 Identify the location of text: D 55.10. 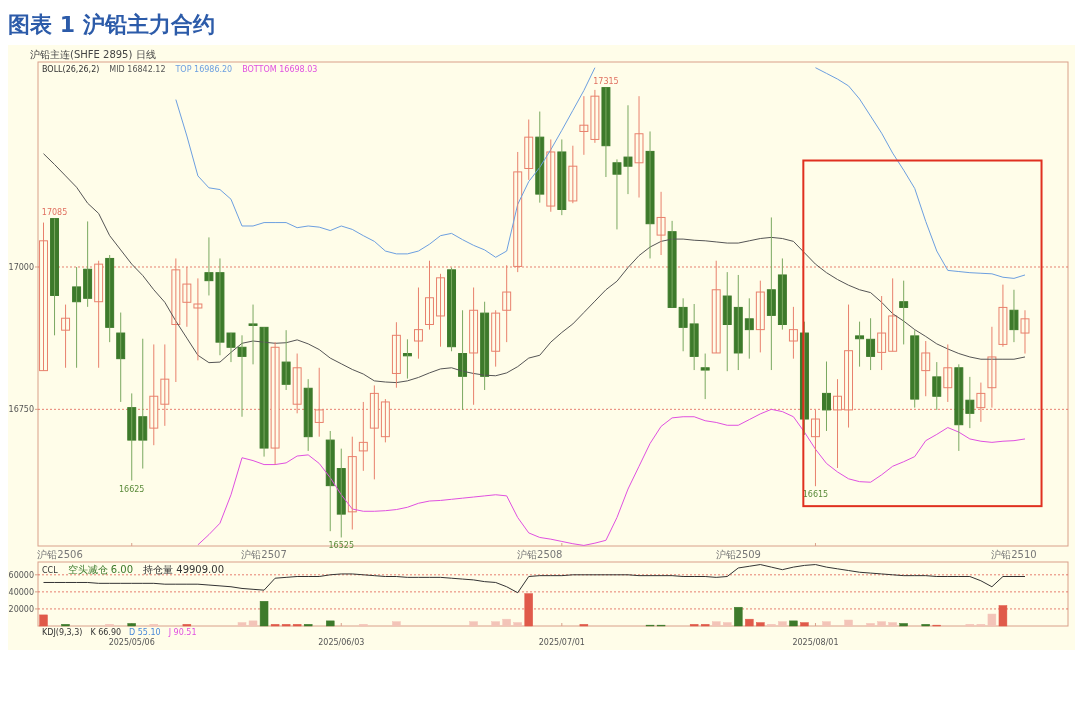
(145, 632).